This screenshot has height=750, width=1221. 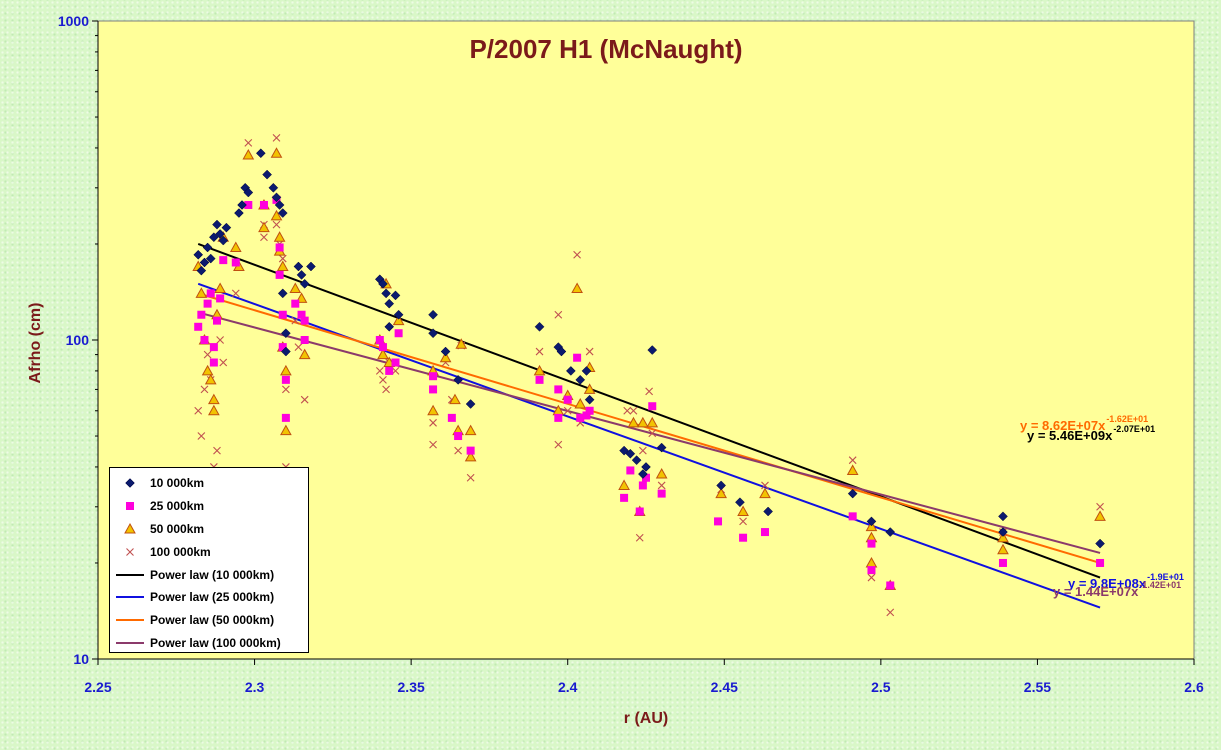 I want to click on x-tick-label: 2.6, so click(x=1194, y=687).